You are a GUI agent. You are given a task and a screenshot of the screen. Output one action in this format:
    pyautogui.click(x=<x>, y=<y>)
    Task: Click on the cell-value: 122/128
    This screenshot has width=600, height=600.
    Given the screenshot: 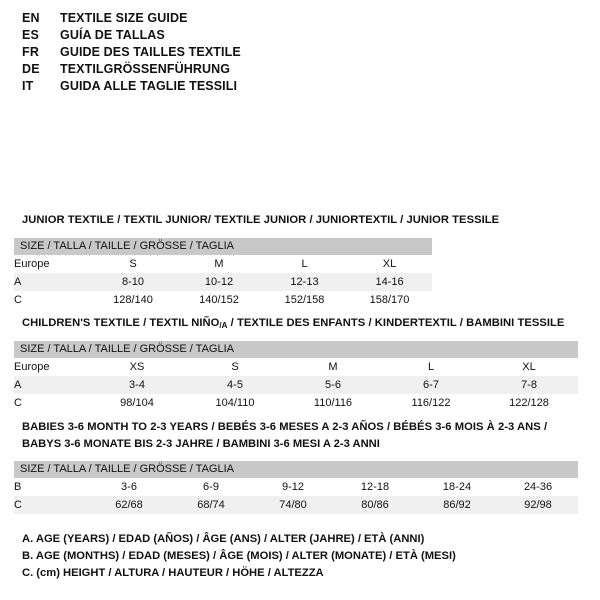 What is the action you would take?
    pyautogui.click(x=529, y=403)
    